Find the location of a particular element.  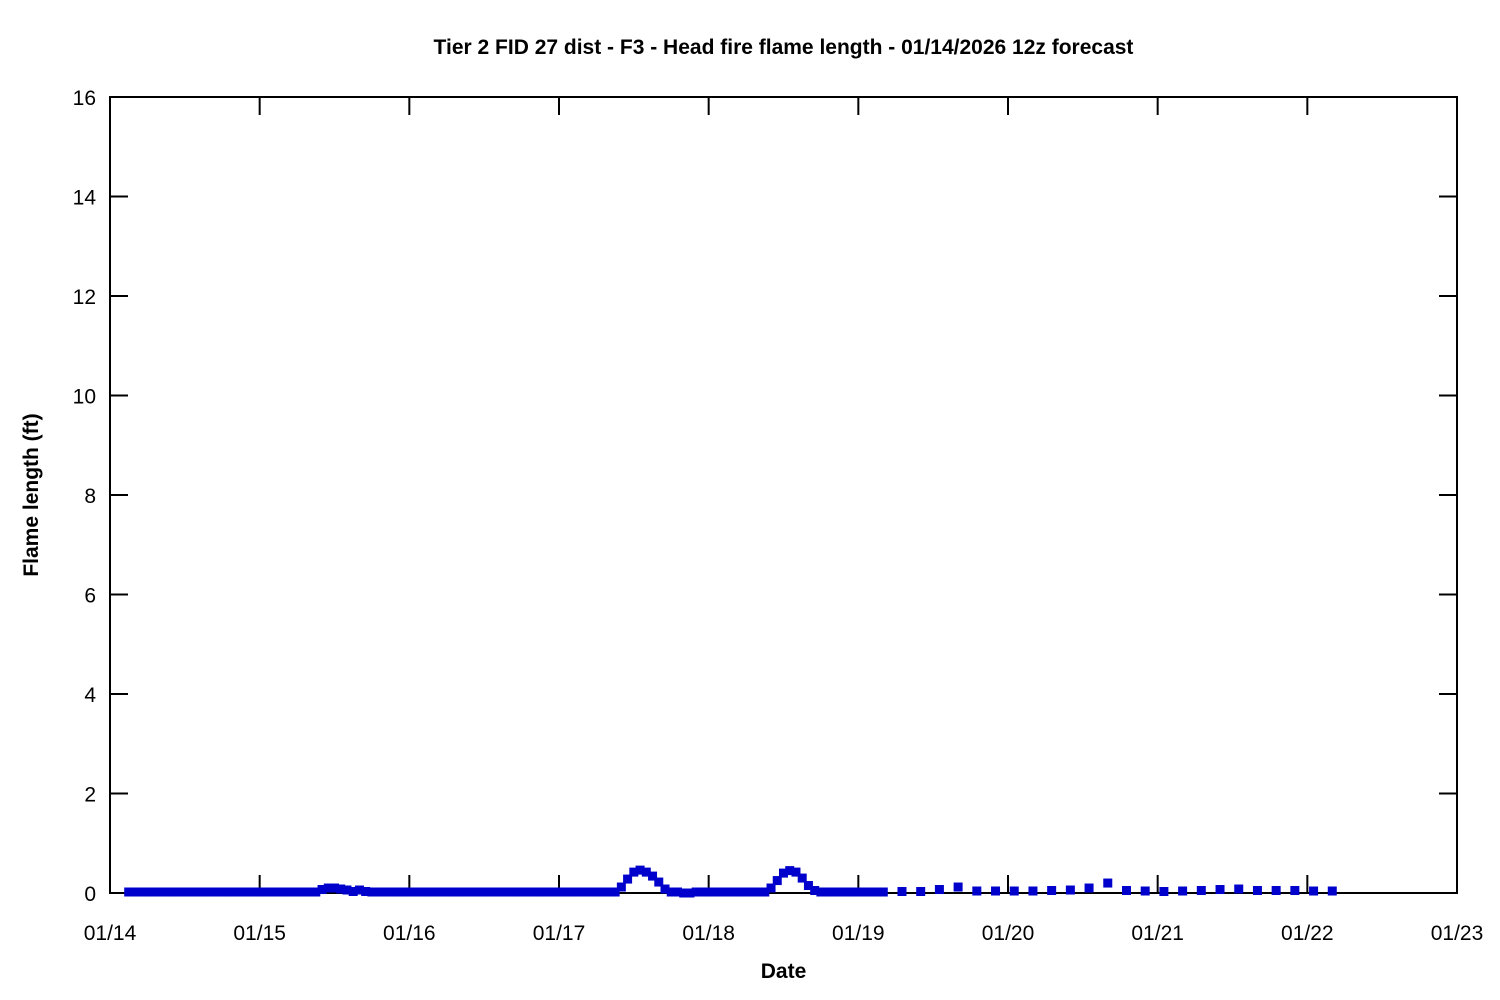

x-tick-label: 01/15 is located at coordinates (259, 933).